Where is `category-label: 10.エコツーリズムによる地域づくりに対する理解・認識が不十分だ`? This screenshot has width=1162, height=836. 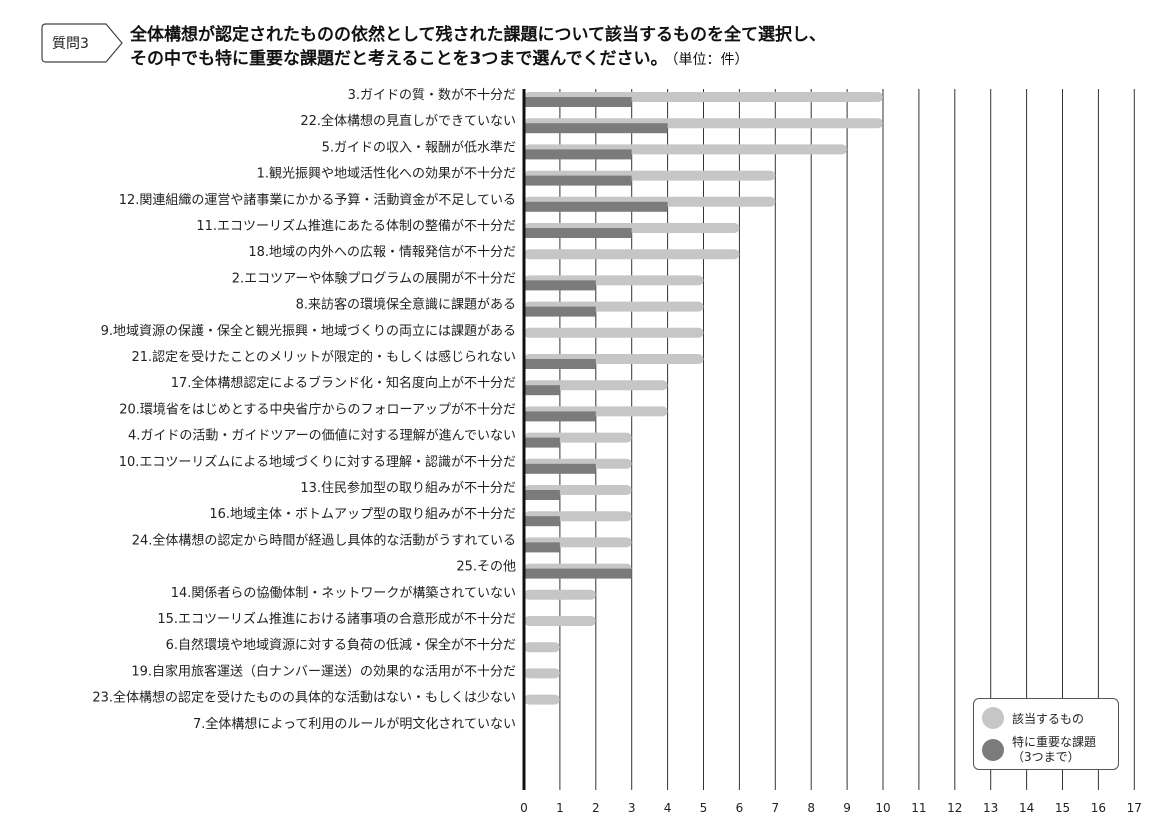 category-label: 10.エコツーリズムによる地域づくりに対する理解・認識が不十分だ is located at coordinates (317, 462).